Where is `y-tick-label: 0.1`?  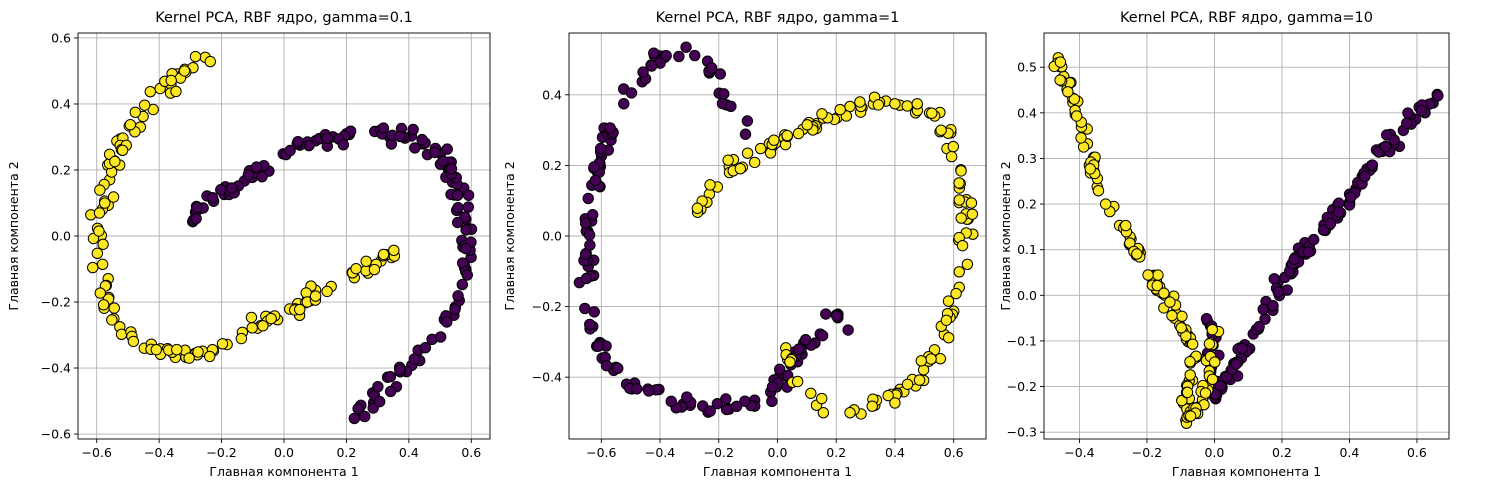 y-tick-label: 0.1 is located at coordinates (1027, 249).